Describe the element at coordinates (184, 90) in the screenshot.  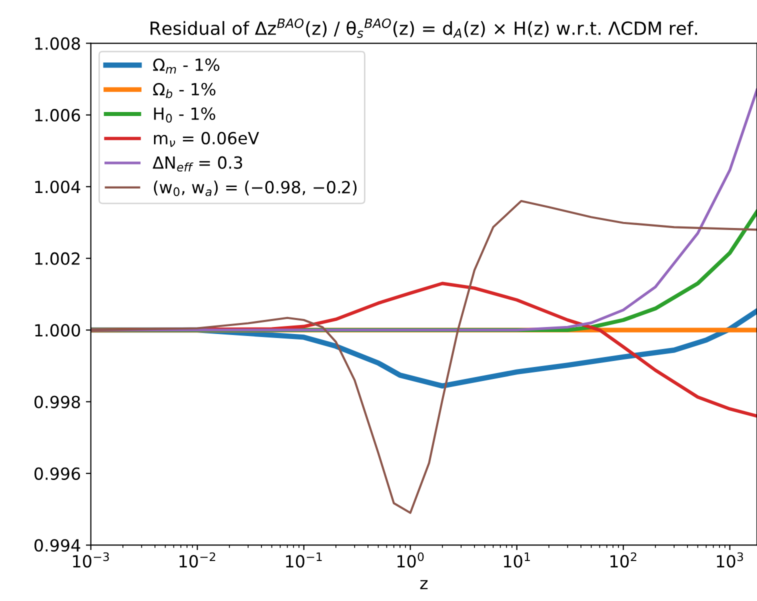
I see `legend-label: Ω$_{b}$ - 1%` at that location.